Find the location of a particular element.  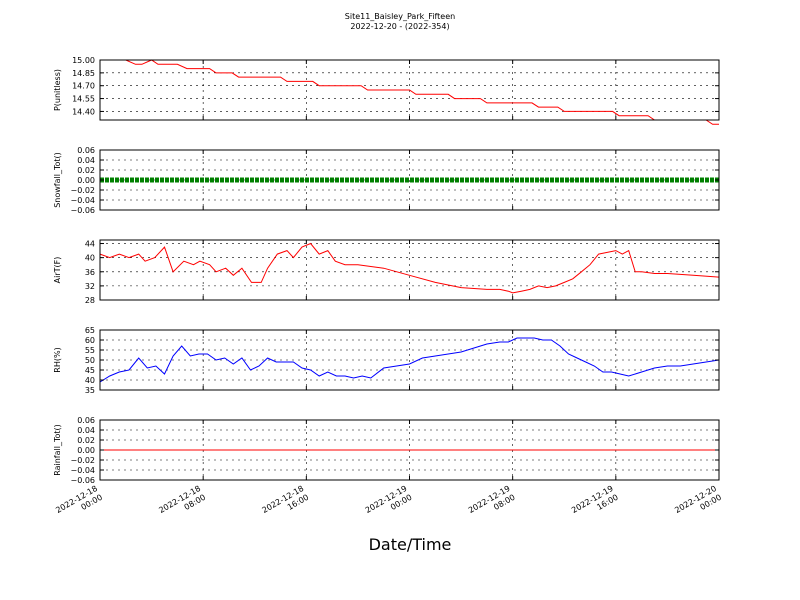

y-axis-label: Snowfall_Tot() is located at coordinates (57, 180).